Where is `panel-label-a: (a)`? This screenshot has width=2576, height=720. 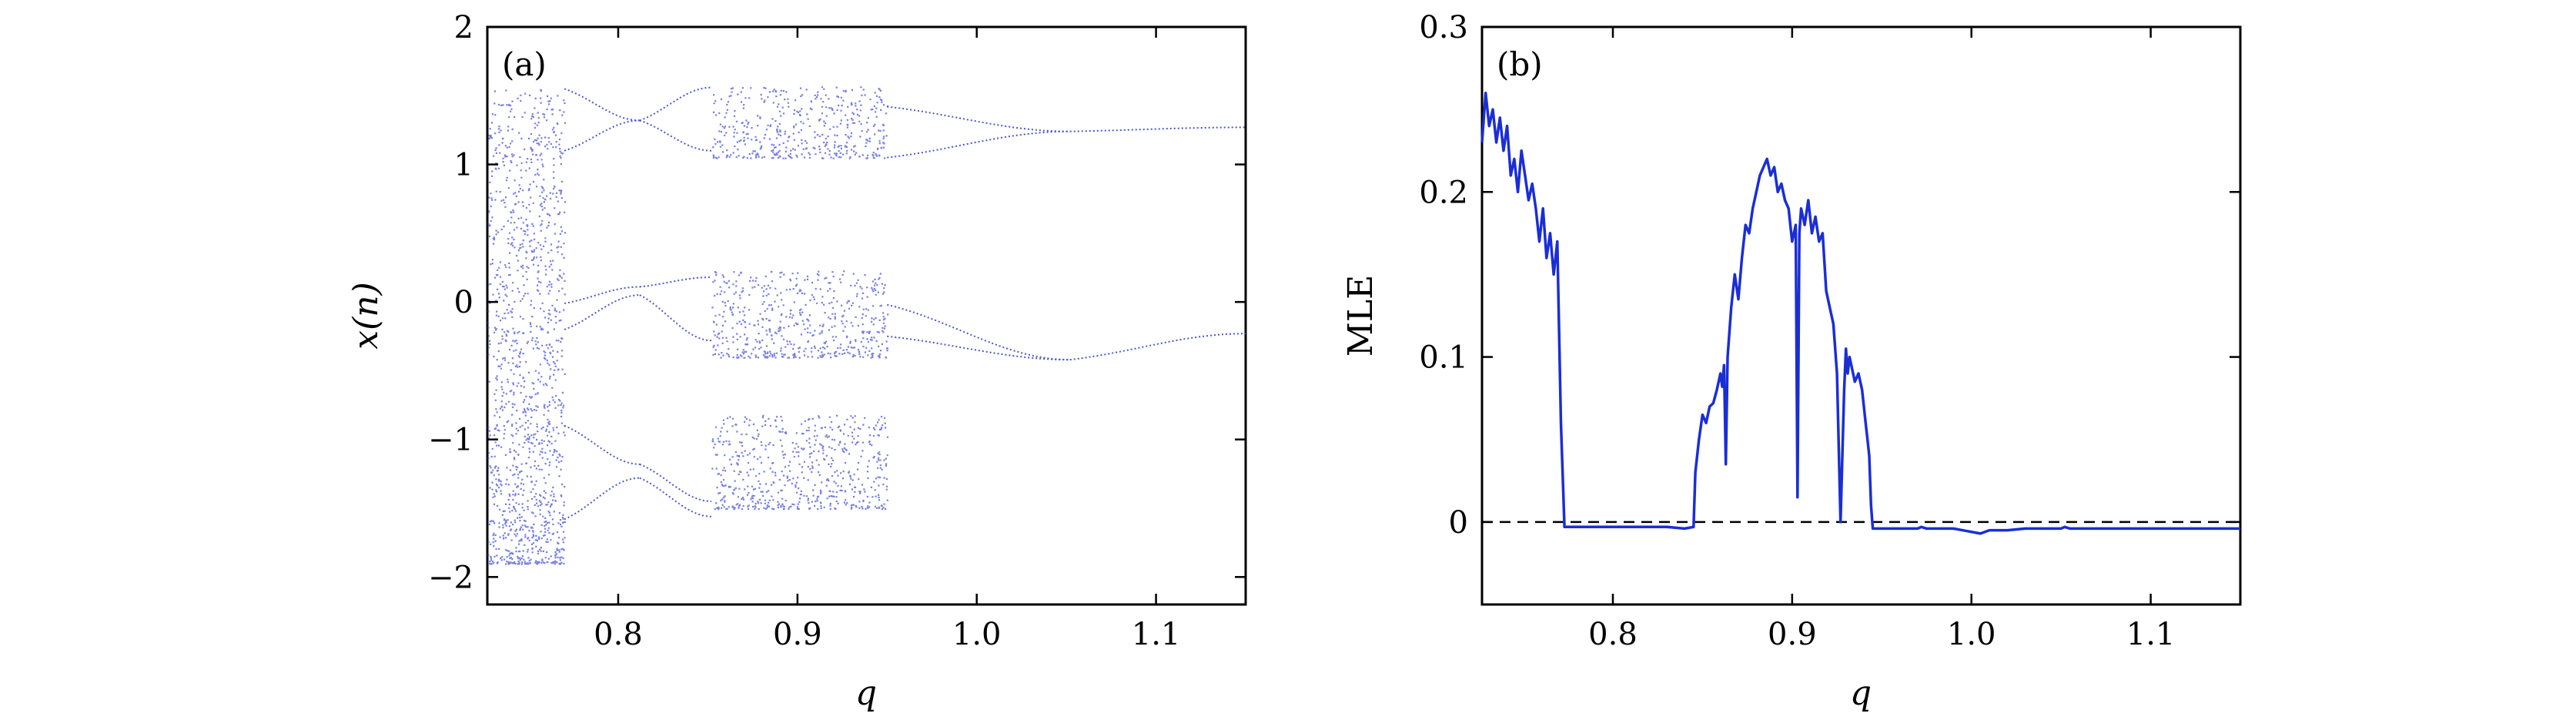 panel-label-a: (a) is located at coordinates (524, 64).